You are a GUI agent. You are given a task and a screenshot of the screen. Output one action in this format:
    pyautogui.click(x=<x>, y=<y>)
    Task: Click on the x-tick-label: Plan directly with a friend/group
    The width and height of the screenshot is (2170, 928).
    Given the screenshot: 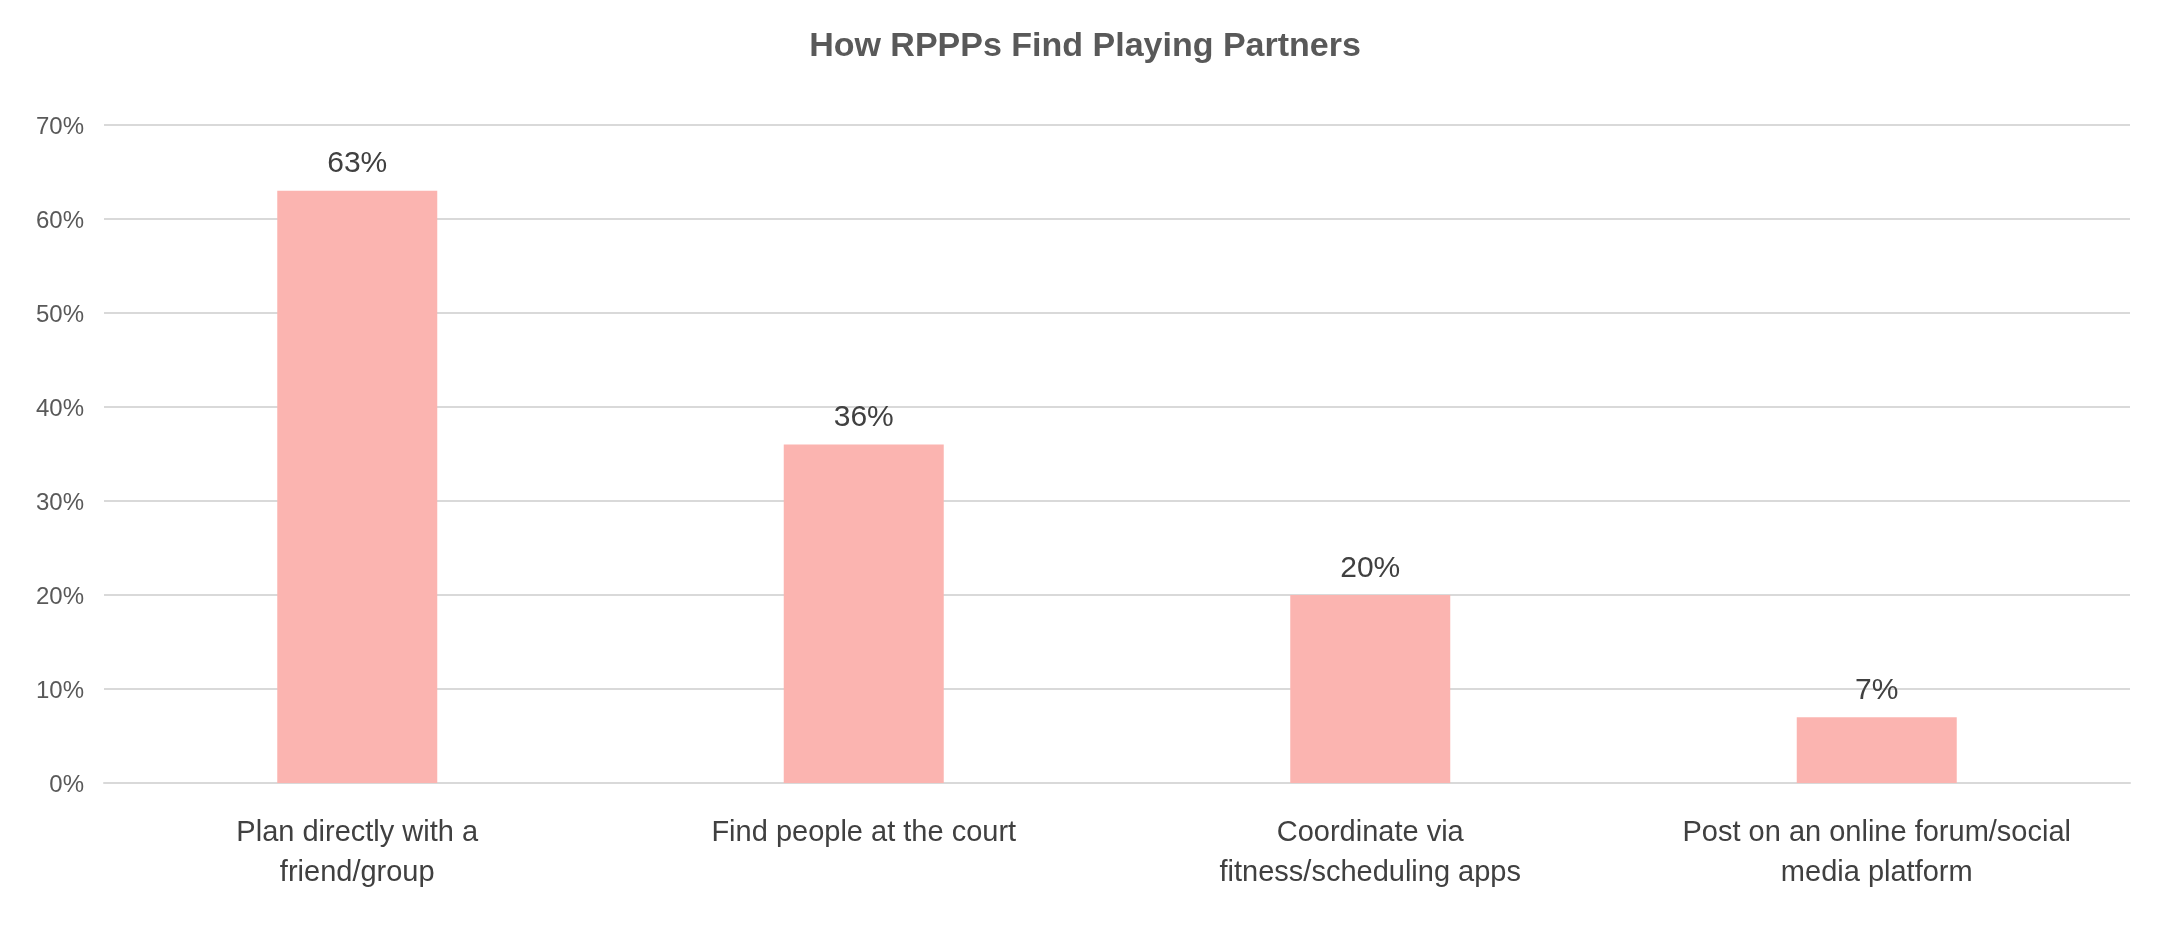 What is the action you would take?
    pyautogui.click(x=357, y=851)
    